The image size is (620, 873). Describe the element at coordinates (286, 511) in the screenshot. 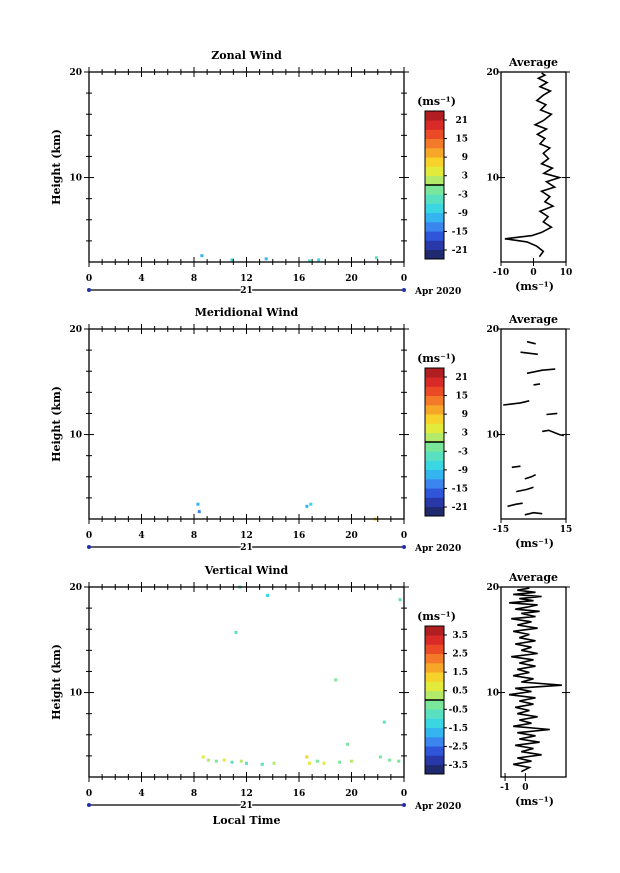

I see `data-points` at that location.